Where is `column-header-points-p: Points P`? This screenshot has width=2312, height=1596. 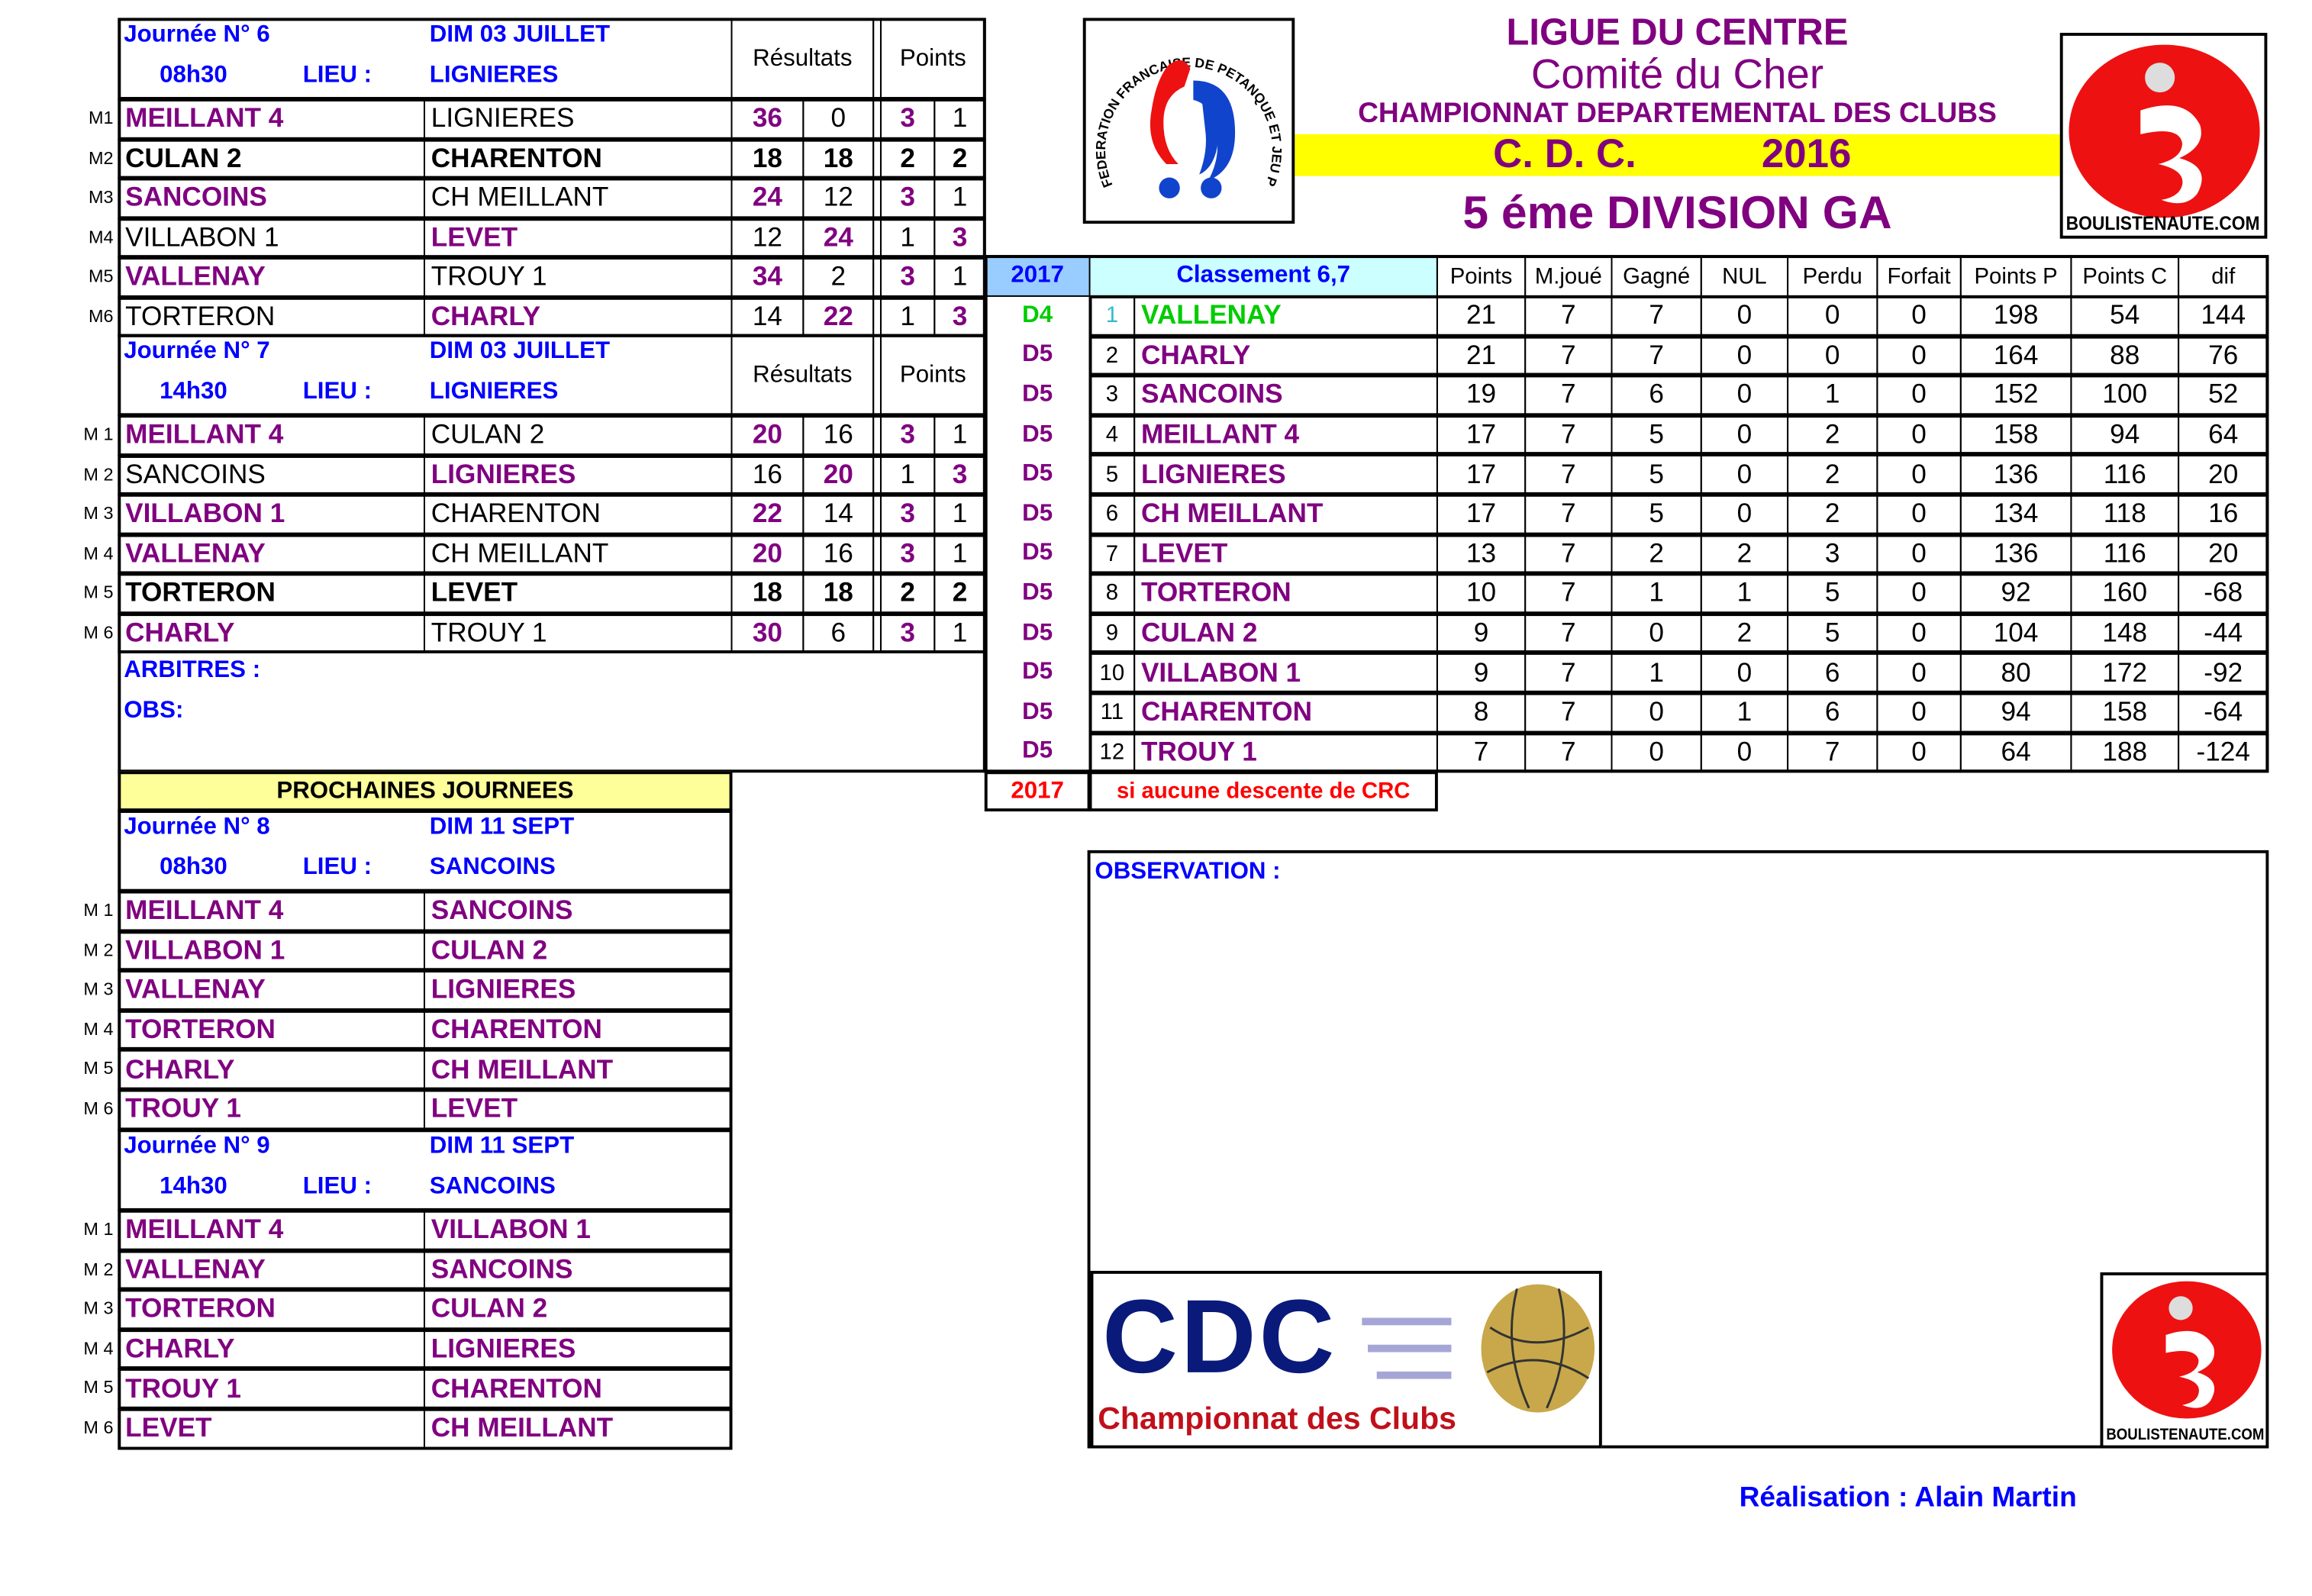 column-header-points-p: Points P is located at coordinates (2015, 276).